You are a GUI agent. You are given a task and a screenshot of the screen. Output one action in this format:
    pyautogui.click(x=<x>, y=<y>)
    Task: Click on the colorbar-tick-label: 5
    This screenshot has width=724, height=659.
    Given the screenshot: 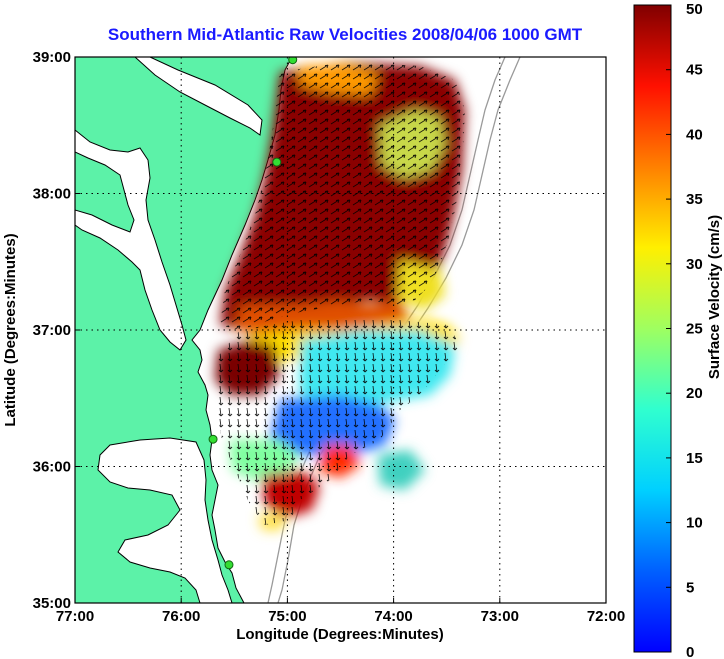 What is the action you would take?
    pyautogui.click(x=690, y=587)
    